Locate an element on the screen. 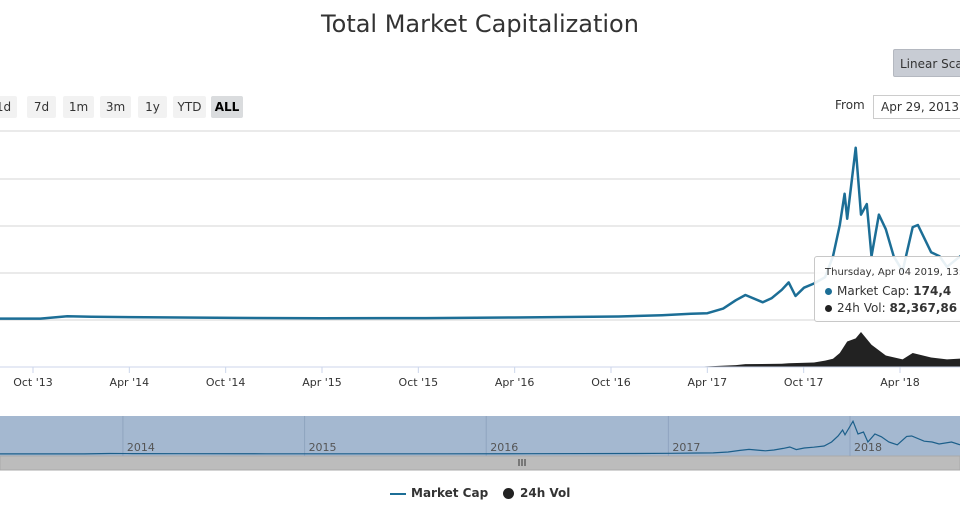 Image resolution: width=960 pixels, height=512 pixels. x-tick-label-8: Oct '17 is located at coordinates (804, 382).